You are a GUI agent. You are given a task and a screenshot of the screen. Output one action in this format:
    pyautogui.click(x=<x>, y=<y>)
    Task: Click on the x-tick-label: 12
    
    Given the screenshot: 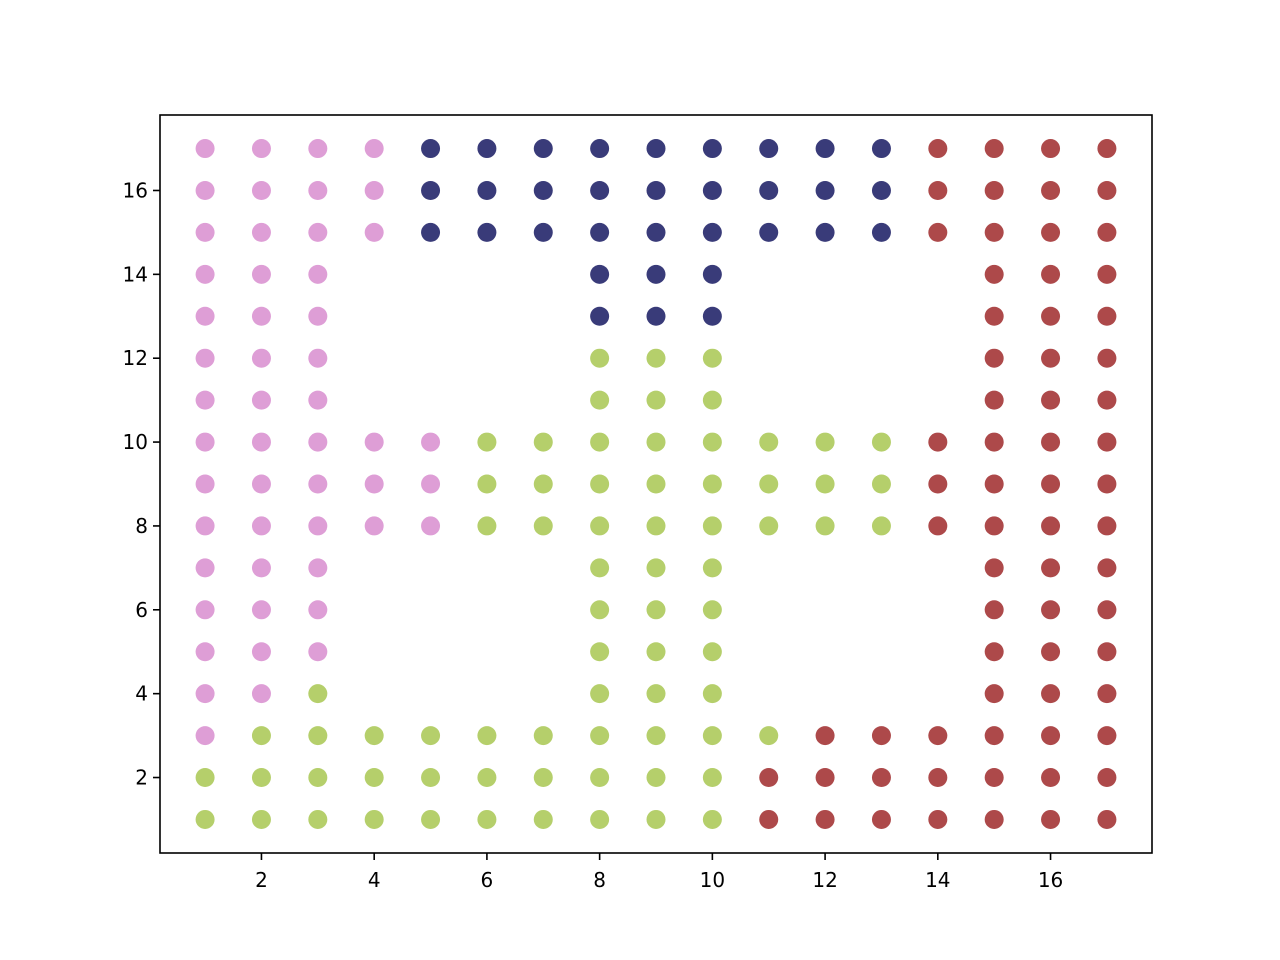 What is the action you would take?
    pyautogui.click(x=824, y=880)
    